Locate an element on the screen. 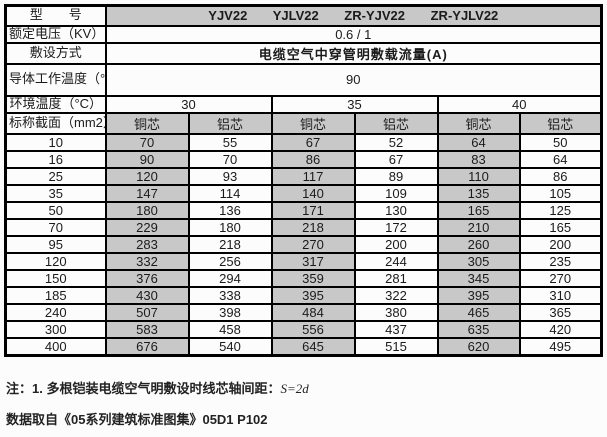 This screenshot has height=437, width=607. copper-value-cell: 465 is located at coordinates (478, 312).